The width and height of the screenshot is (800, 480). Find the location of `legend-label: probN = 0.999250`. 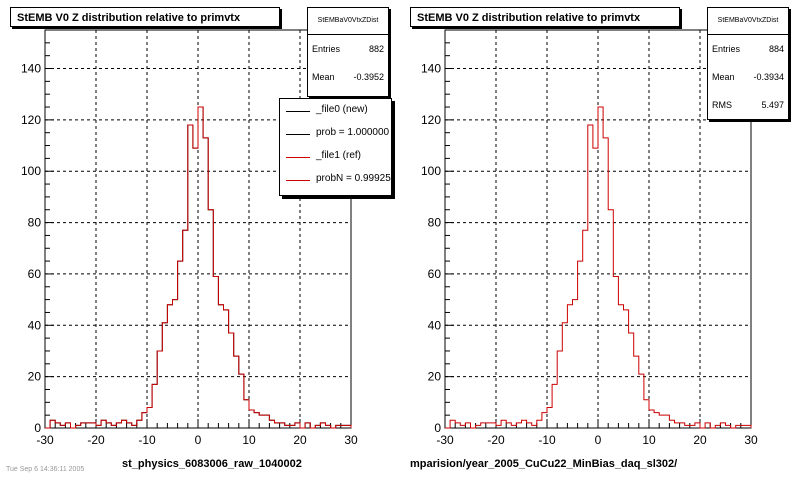

legend-label: probN = 0.999250 is located at coordinates (354, 178).